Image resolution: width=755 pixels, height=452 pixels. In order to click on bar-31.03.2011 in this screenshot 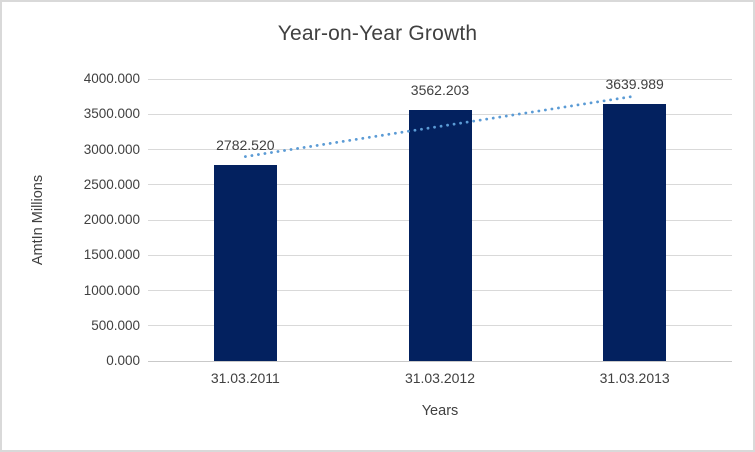, I will do `click(245, 262)`.